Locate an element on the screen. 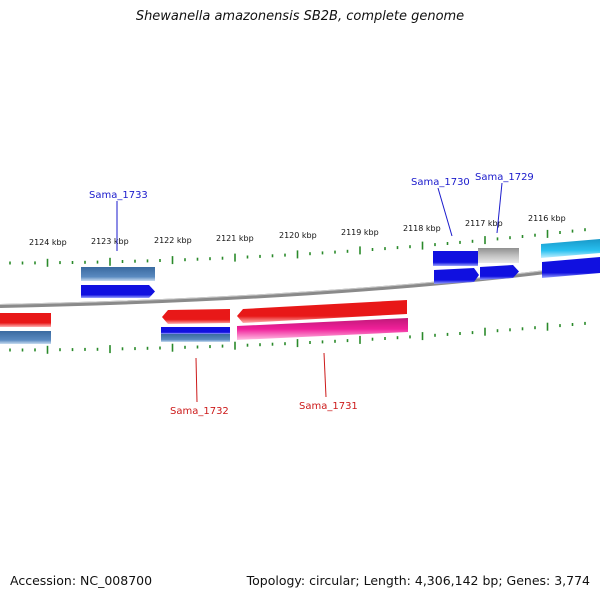  lower-tick-track is located at coordinates (297, 337).